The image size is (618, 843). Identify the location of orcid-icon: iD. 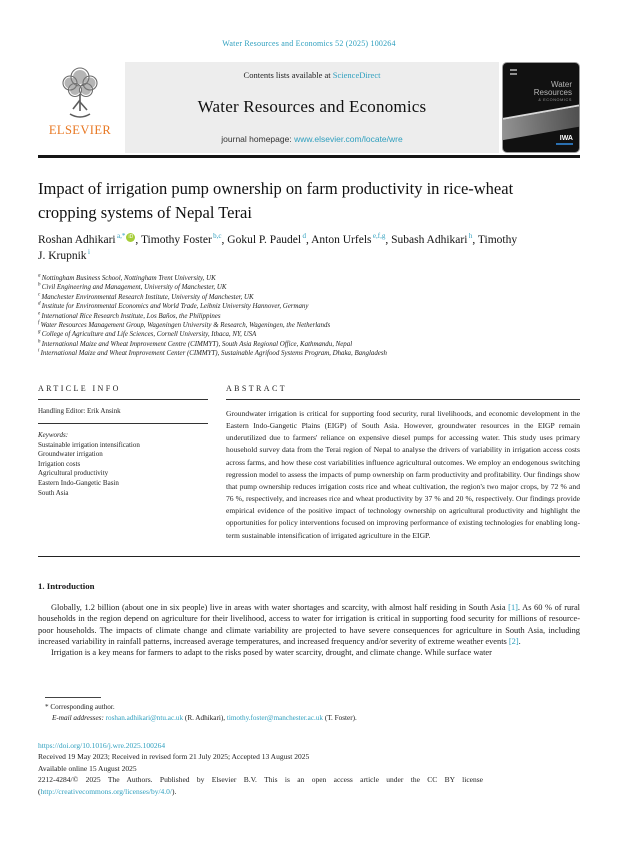
(131, 238).